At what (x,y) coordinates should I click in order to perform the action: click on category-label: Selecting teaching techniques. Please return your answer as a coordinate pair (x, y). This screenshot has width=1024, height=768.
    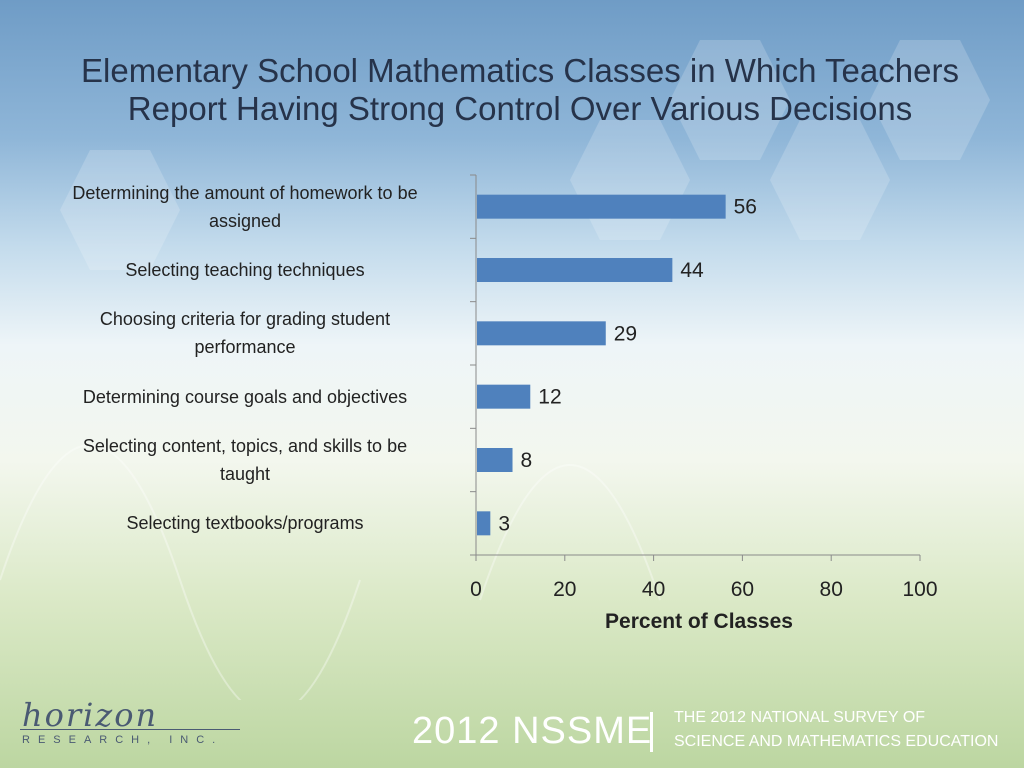
    Looking at the image, I should click on (245, 270).